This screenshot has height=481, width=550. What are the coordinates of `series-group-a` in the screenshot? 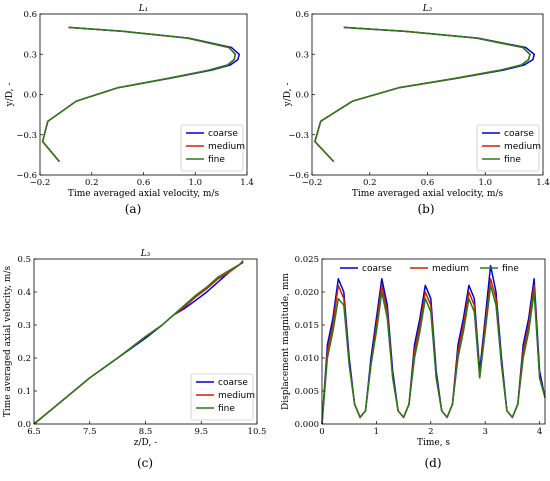 It's located at (140, 94).